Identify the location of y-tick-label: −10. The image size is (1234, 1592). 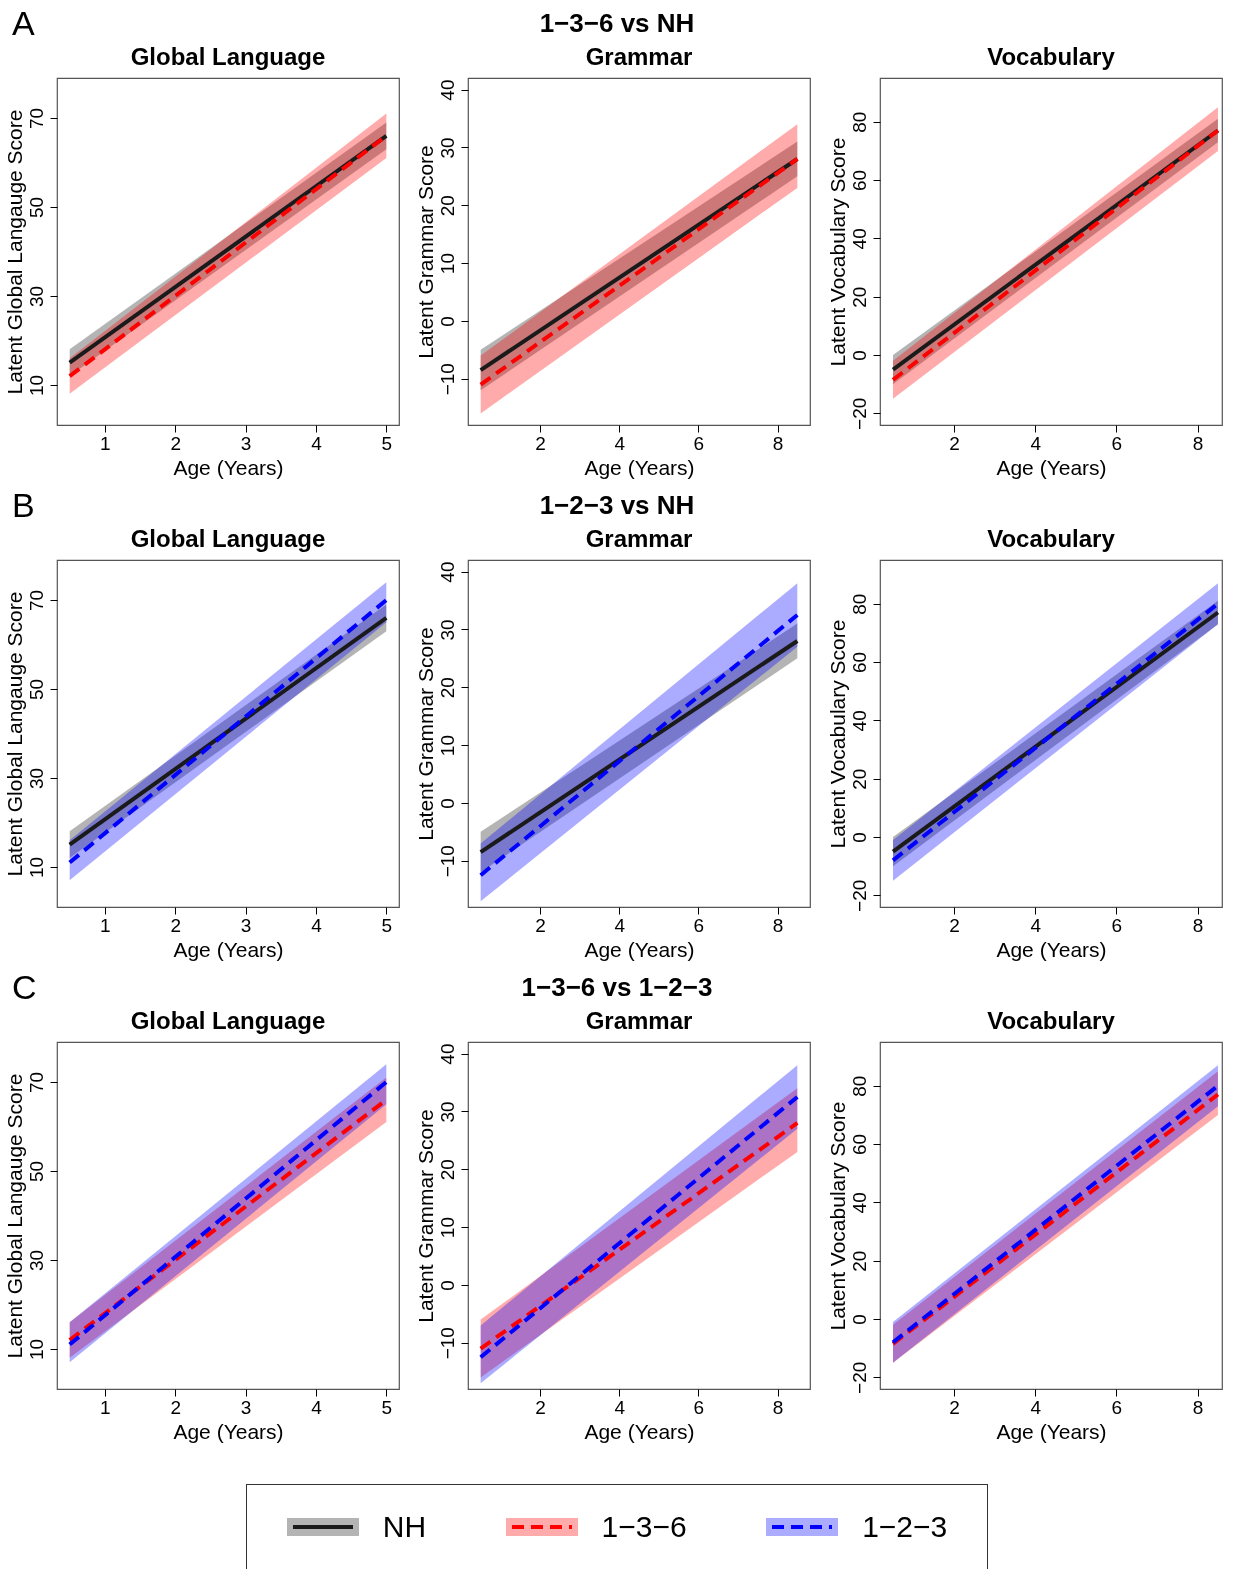
(447, 379).